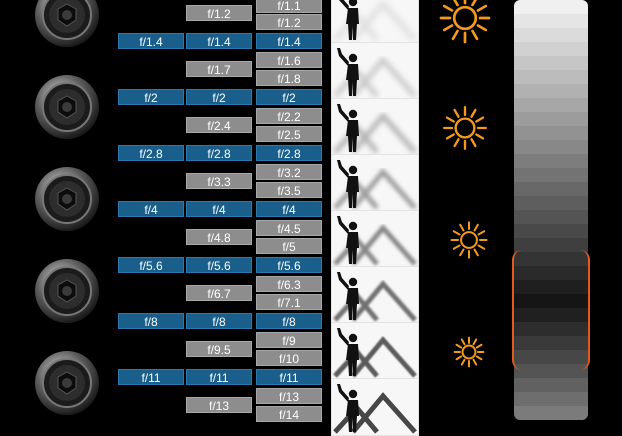  Describe the element at coordinates (289, 60) in the screenshot. I see `third-stop-label: f/1.6` at that location.